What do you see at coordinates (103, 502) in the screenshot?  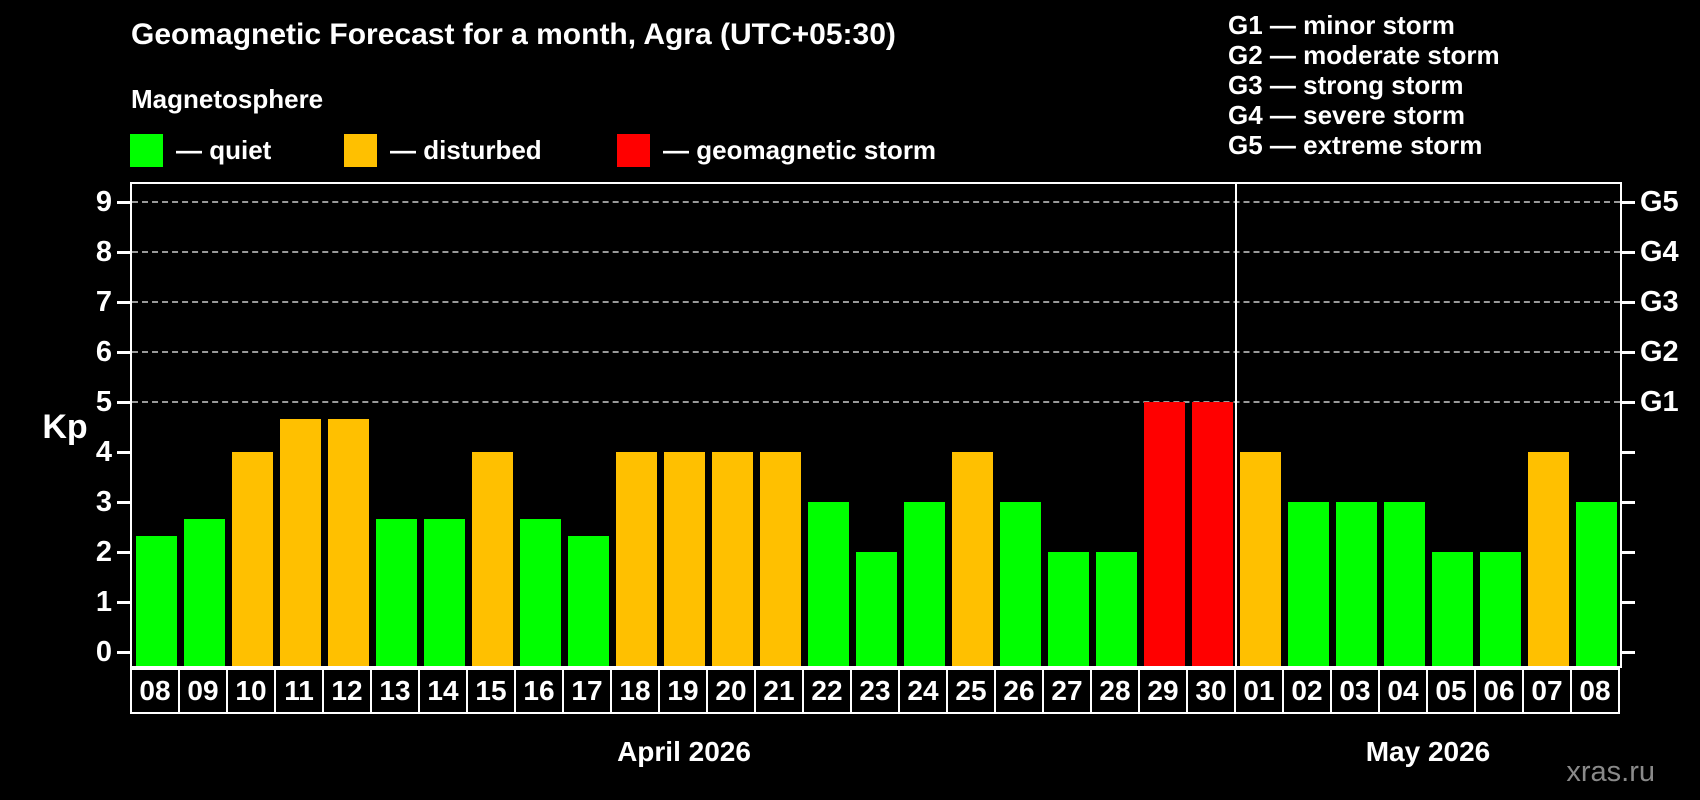 I see `y-tick-label-3: 3` at bounding box center [103, 502].